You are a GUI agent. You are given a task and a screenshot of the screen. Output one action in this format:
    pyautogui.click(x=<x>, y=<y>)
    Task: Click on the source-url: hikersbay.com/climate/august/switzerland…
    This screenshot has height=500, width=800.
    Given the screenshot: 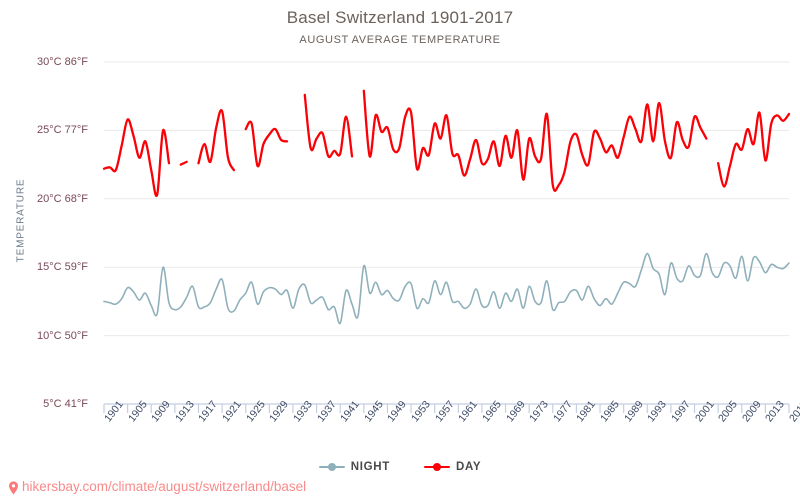 What is the action you would take?
    pyautogui.click(x=164, y=486)
    